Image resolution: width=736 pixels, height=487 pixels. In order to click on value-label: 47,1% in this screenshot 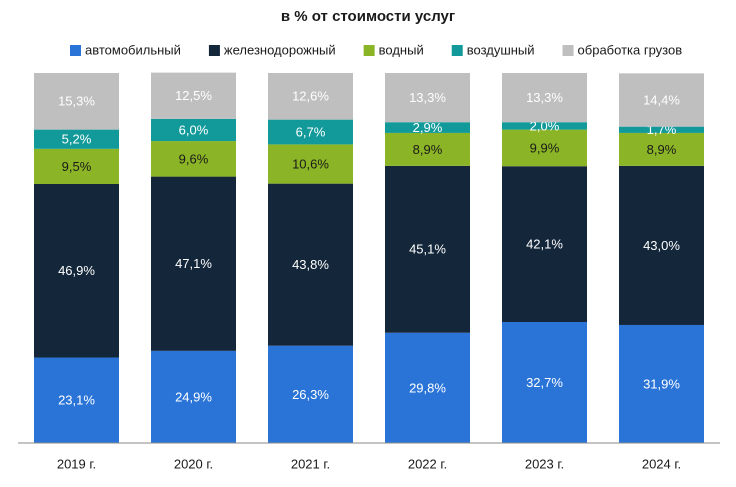, I will do `click(193, 263)`.